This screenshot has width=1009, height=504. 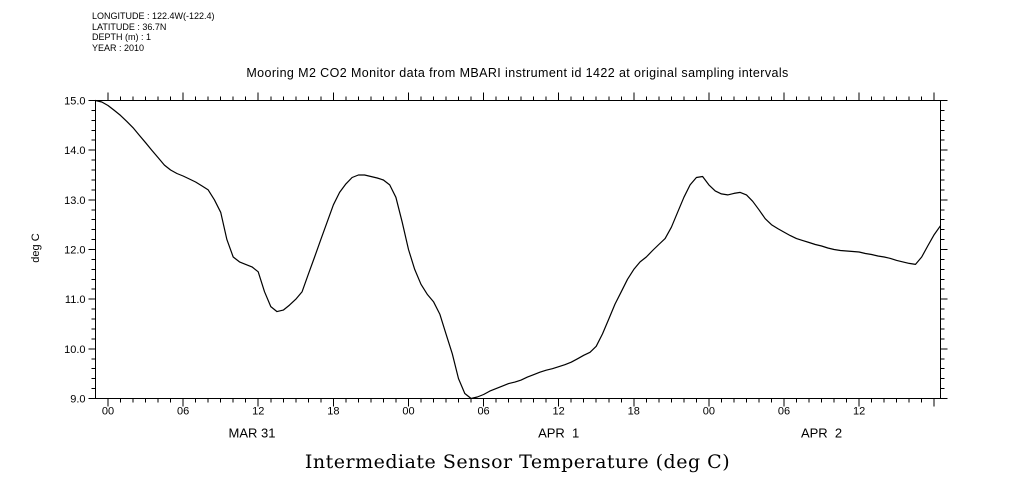 I want to click on metadata-latitude: LATITUDE : 36.7N, so click(x=129, y=26).